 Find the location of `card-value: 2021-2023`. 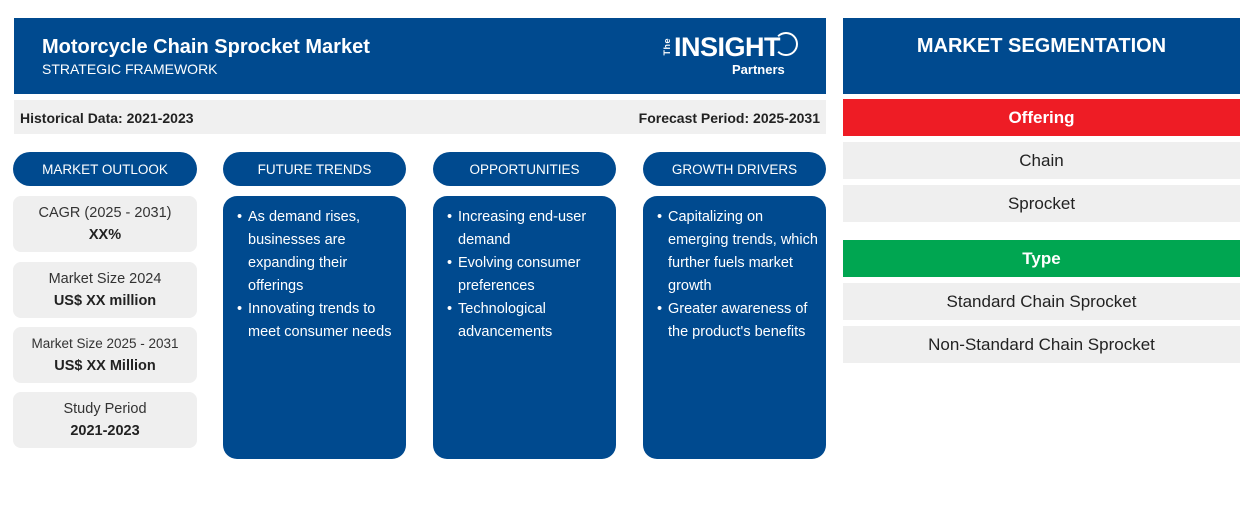

card-value: 2021-2023 is located at coordinates (105, 431).